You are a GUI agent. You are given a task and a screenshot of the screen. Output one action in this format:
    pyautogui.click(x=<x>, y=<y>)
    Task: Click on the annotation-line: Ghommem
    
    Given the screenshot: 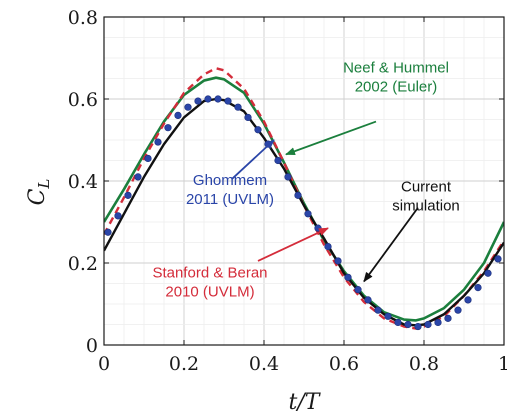 What is the action you would take?
    pyautogui.click(x=230, y=180)
    